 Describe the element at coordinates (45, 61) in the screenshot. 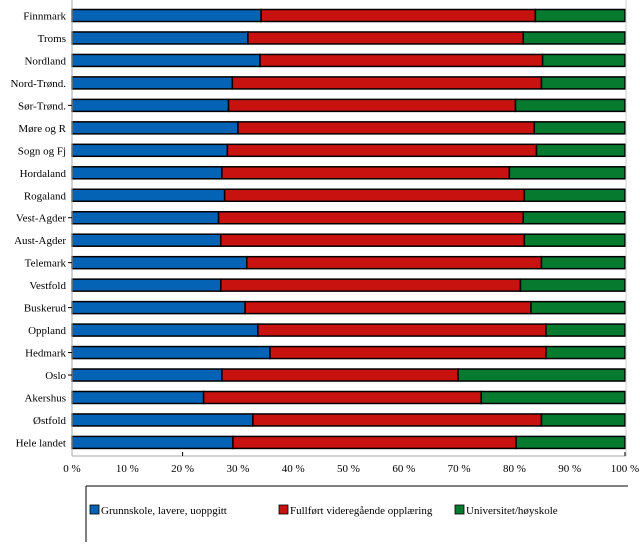

I see `category-label: Nordland` at that location.